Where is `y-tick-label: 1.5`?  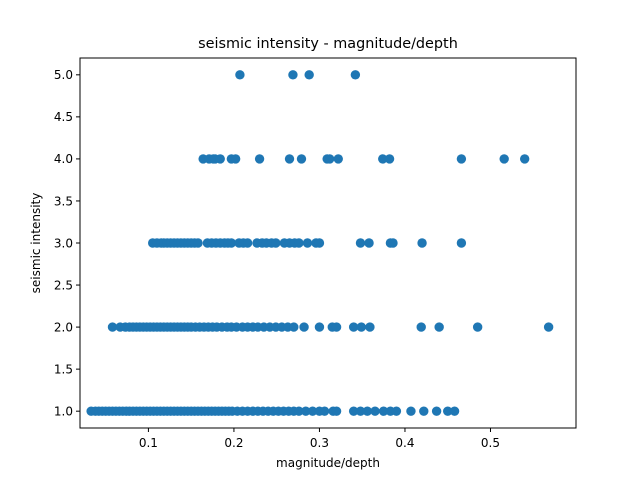 y-tick-label: 1.5 is located at coordinates (63, 369).